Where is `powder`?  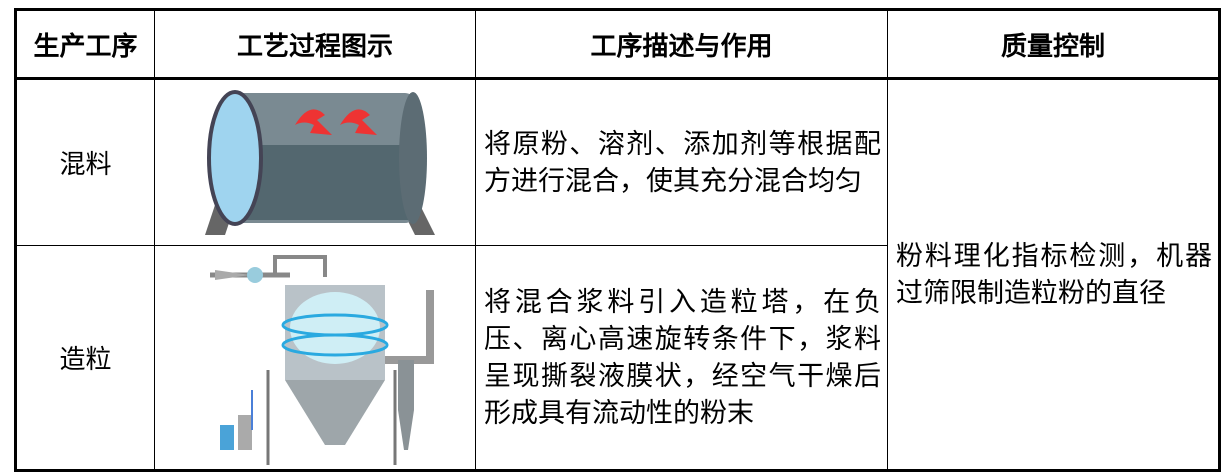
powder is located at coordinates (322, 182).